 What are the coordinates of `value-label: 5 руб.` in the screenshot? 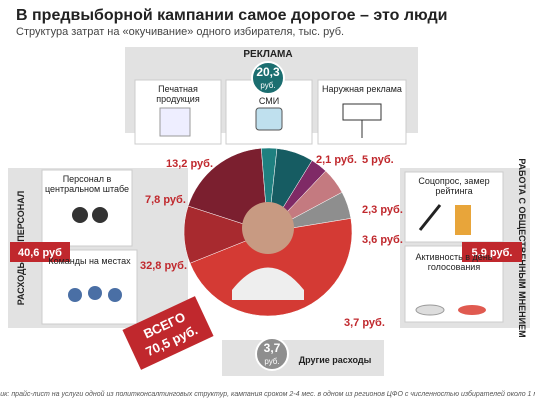 It's located at (378, 160).